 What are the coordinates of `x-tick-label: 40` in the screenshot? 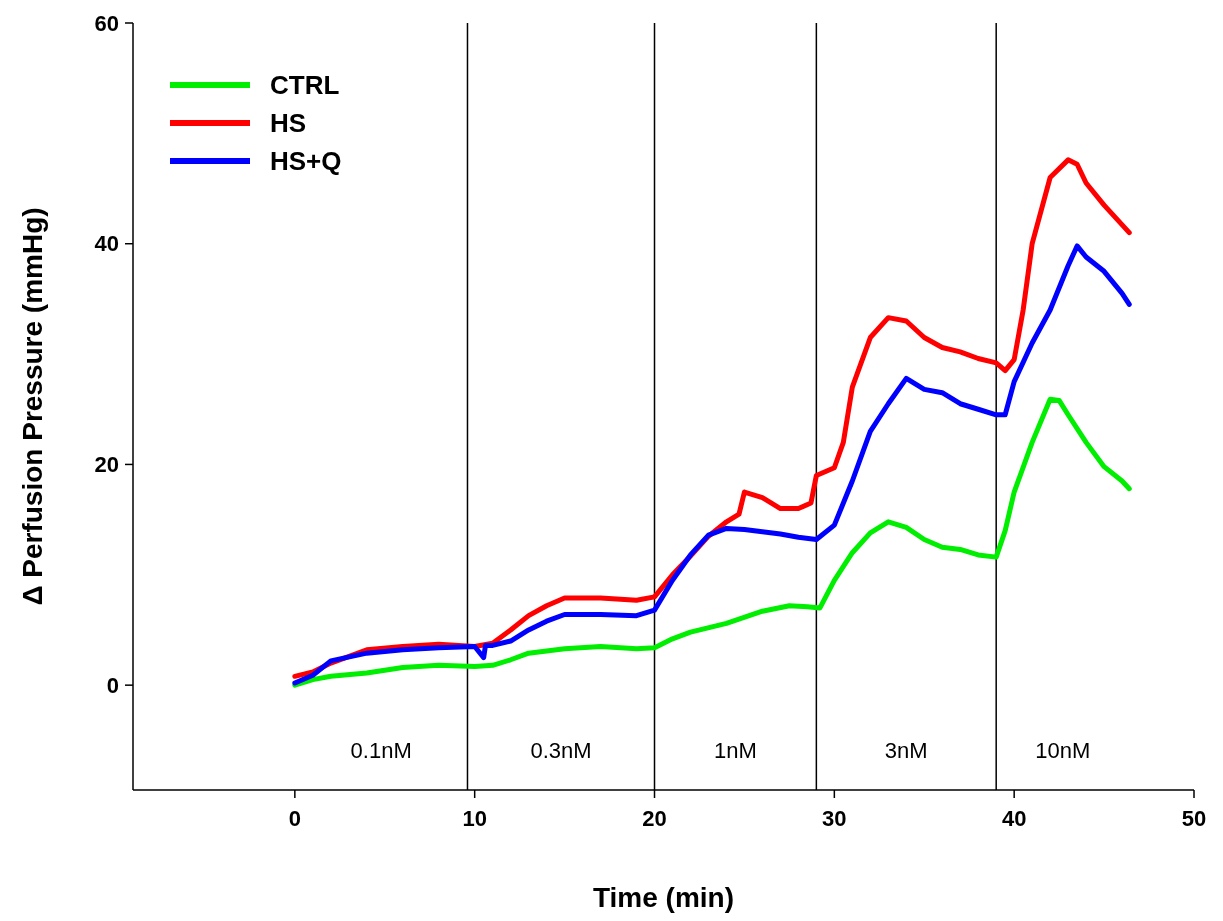 It's located at (1014, 818).